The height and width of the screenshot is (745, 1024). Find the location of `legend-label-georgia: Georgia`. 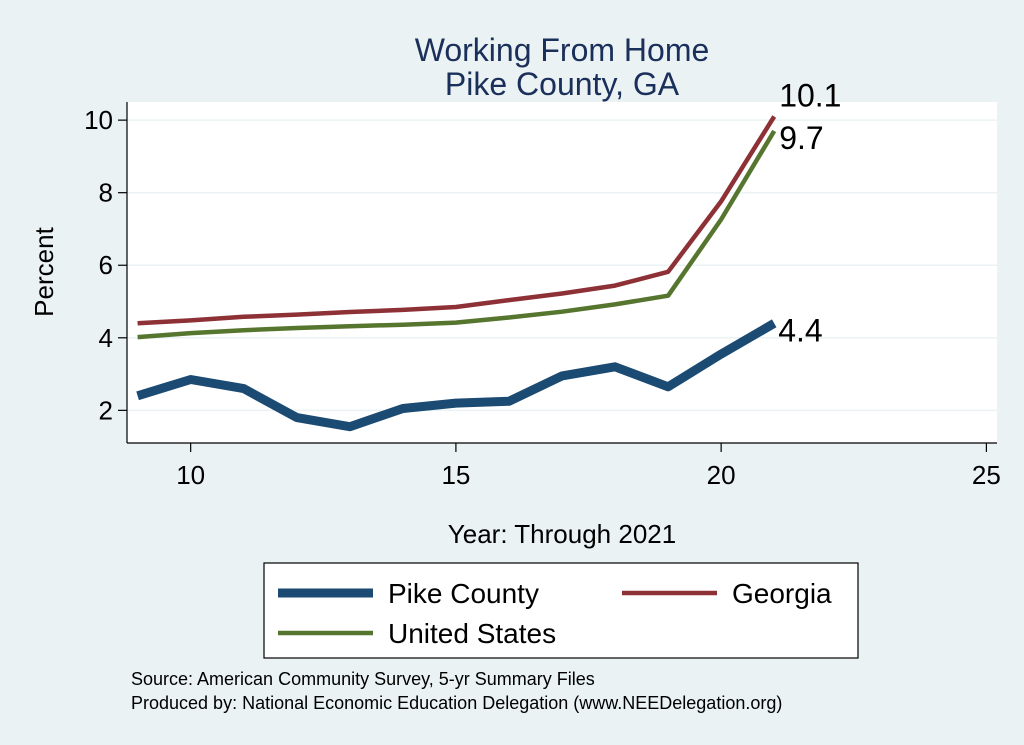

legend-label-georgia: Georgia is located at coordinates (782, 593).